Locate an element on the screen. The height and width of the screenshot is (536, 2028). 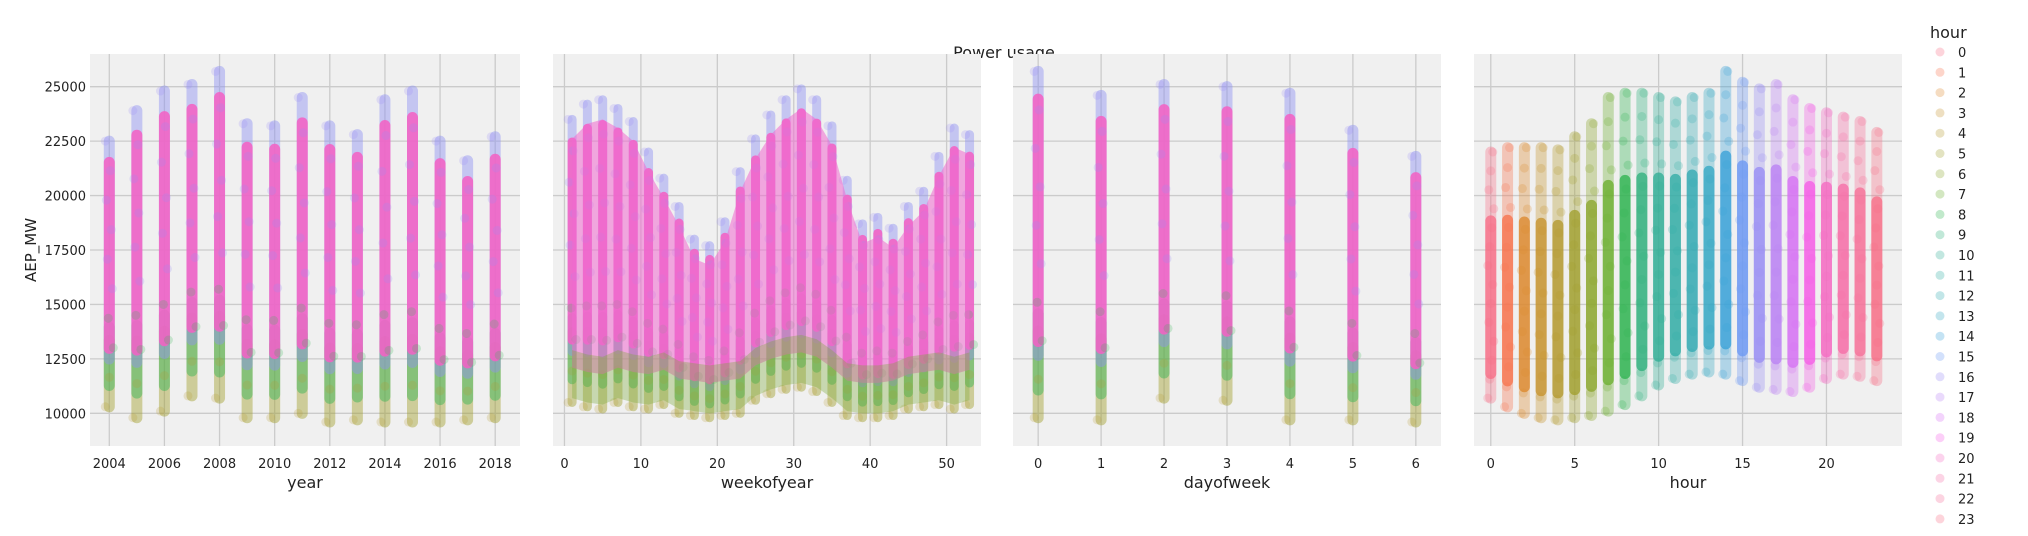
x-tick-label: 10 is located at coordinates (1658, 464).